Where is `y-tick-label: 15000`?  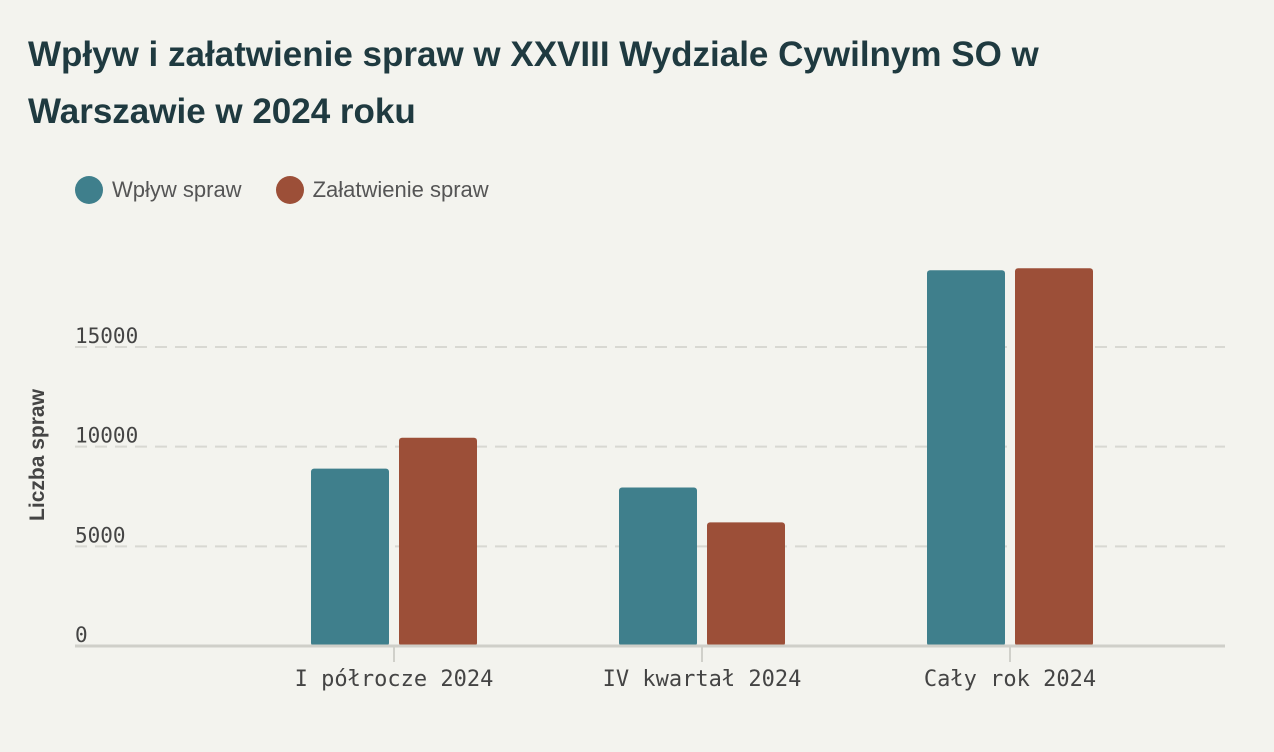 y-tick-label: 15000 is located at coordinates (106, 336).